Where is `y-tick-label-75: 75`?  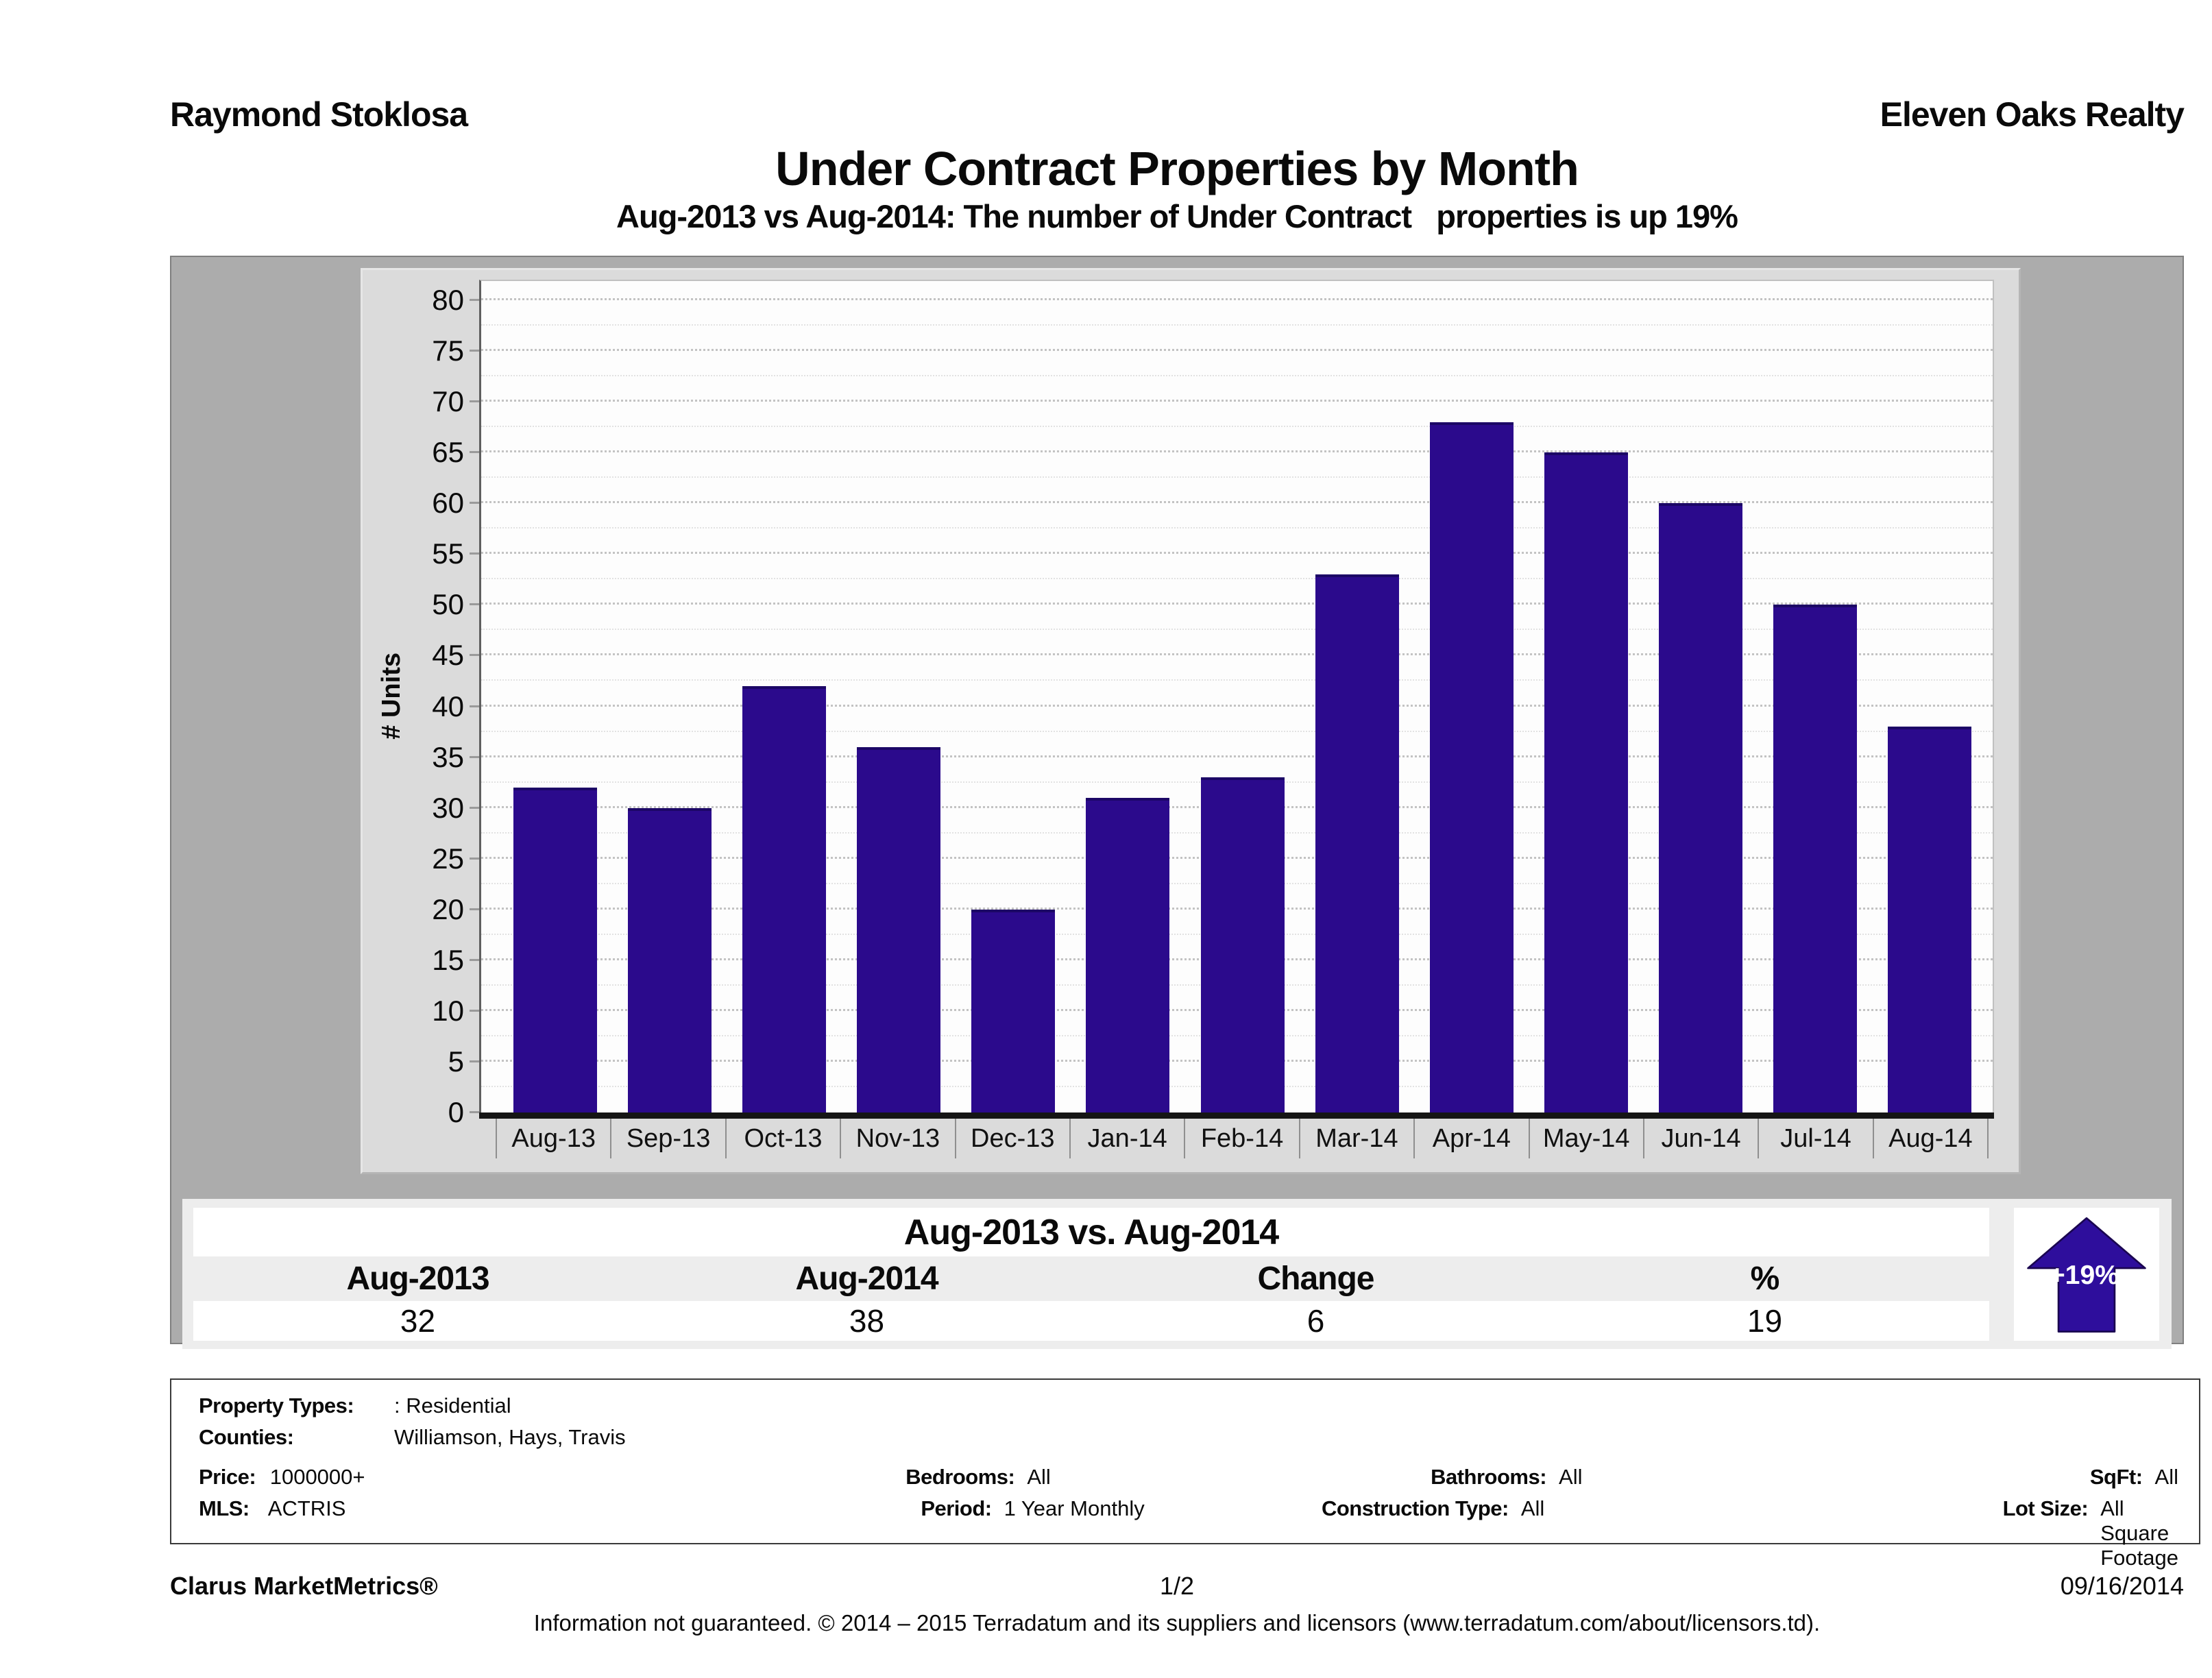
y-tick-label-75: 75 is located at coordinates (447, 351).